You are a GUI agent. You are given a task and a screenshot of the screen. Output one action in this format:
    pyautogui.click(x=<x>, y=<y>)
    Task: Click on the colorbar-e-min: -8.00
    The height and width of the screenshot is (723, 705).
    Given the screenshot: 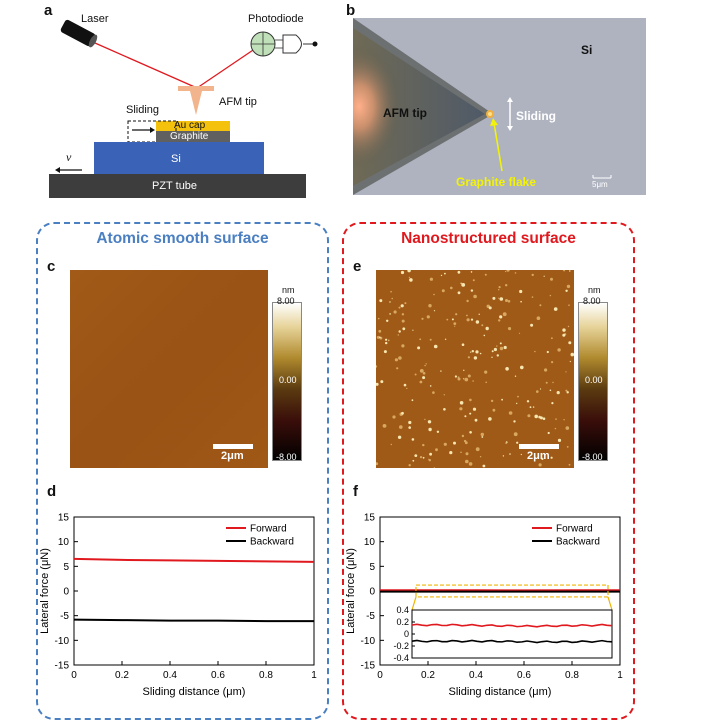 What is the action you would take?
    pyautogui.click(x=592, y=457)
    